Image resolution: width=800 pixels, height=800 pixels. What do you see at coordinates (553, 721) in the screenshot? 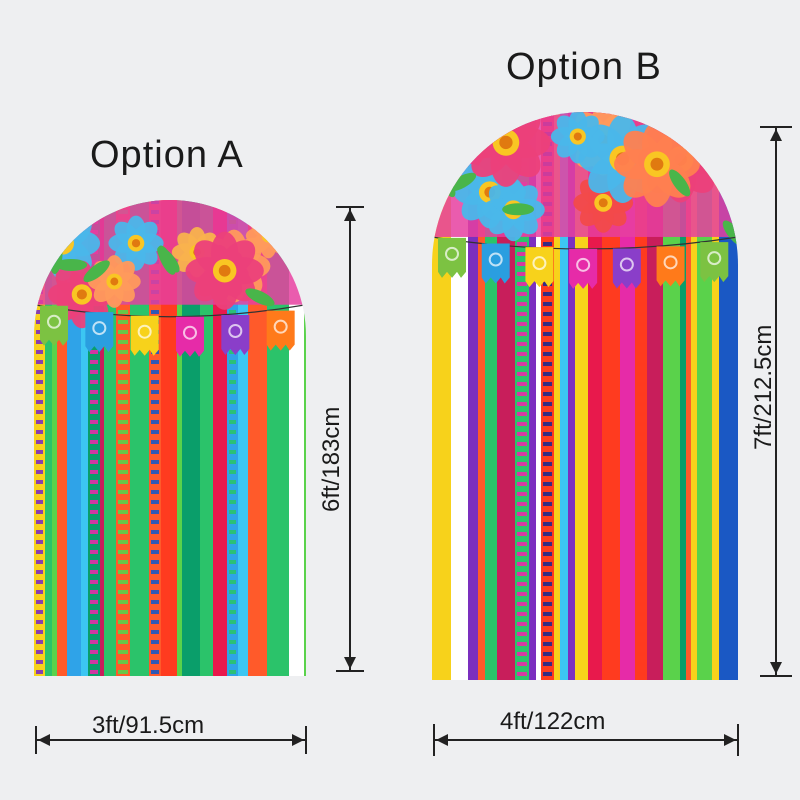
I see `option-b-width-label: 4ft/122cm` at bounding box center [553, 721].